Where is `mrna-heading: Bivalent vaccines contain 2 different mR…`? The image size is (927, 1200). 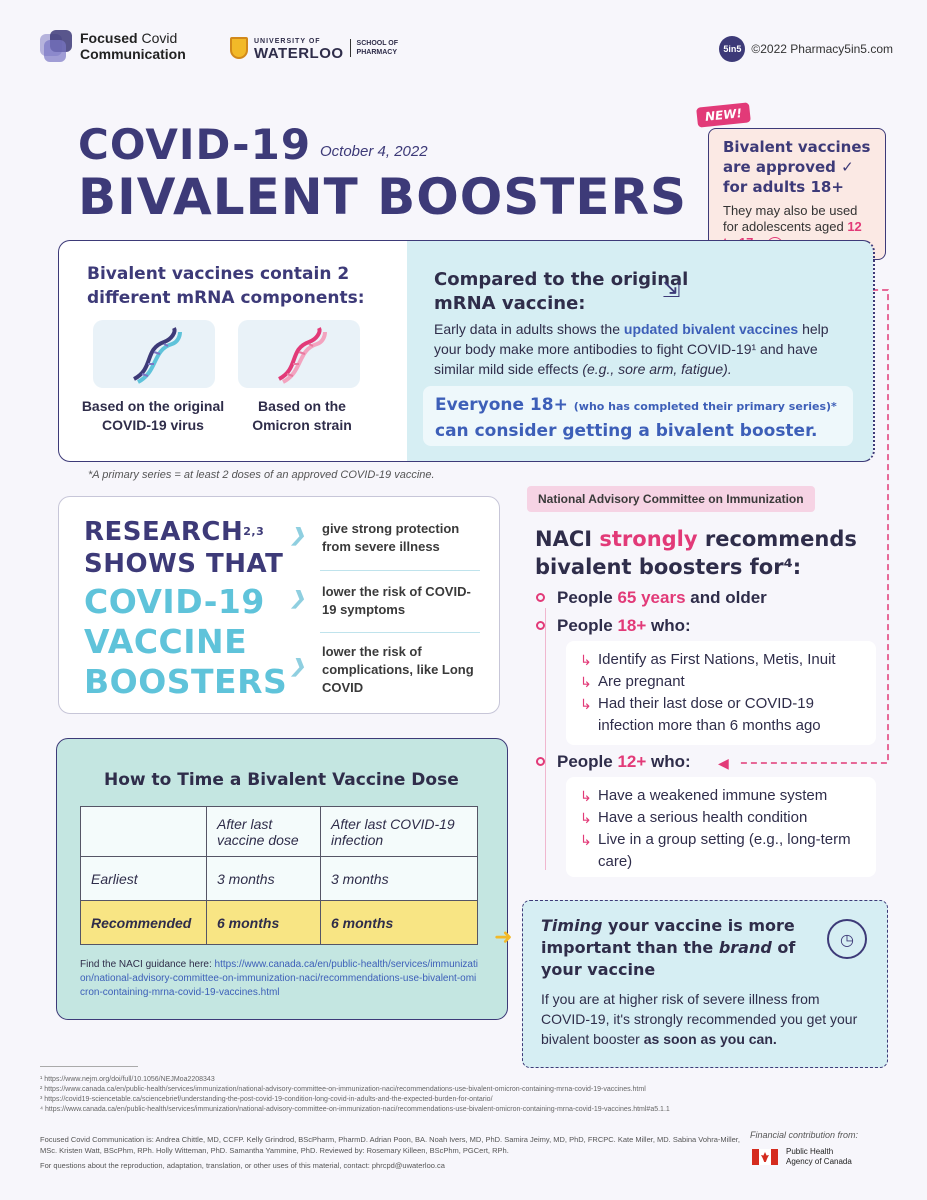
mrna-heading: Bivalent vaccines contain 2 different mR… is located at coordinates (226, 286).